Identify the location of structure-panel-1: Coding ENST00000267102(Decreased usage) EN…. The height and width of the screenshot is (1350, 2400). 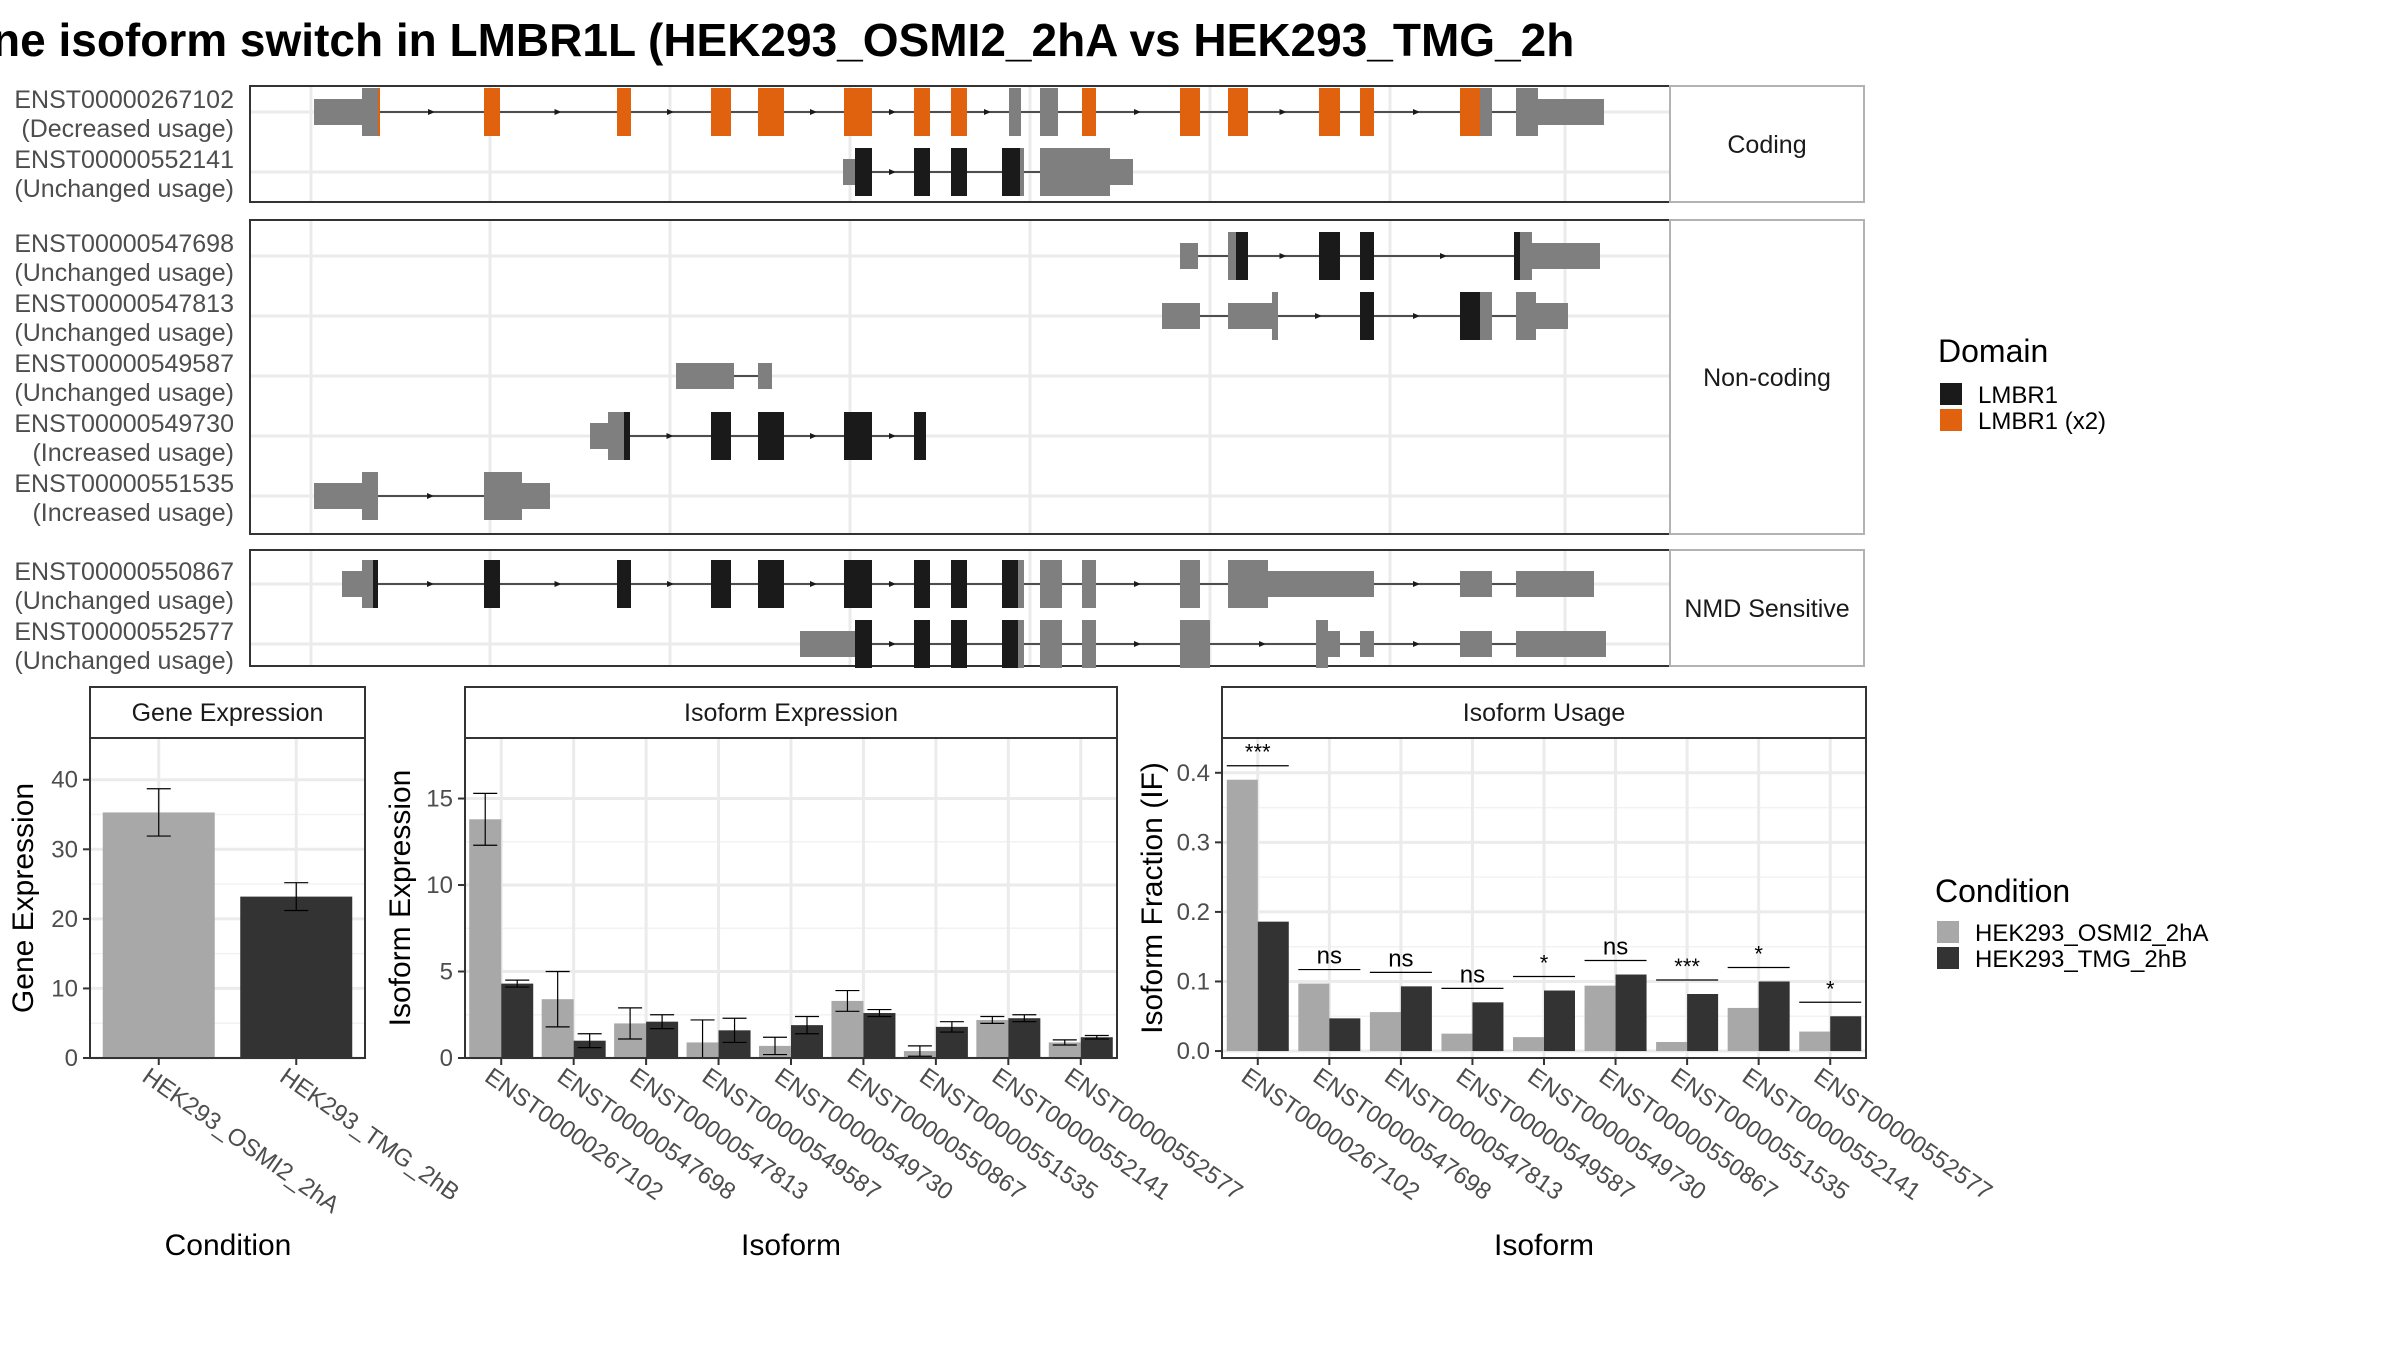
(939, 144).